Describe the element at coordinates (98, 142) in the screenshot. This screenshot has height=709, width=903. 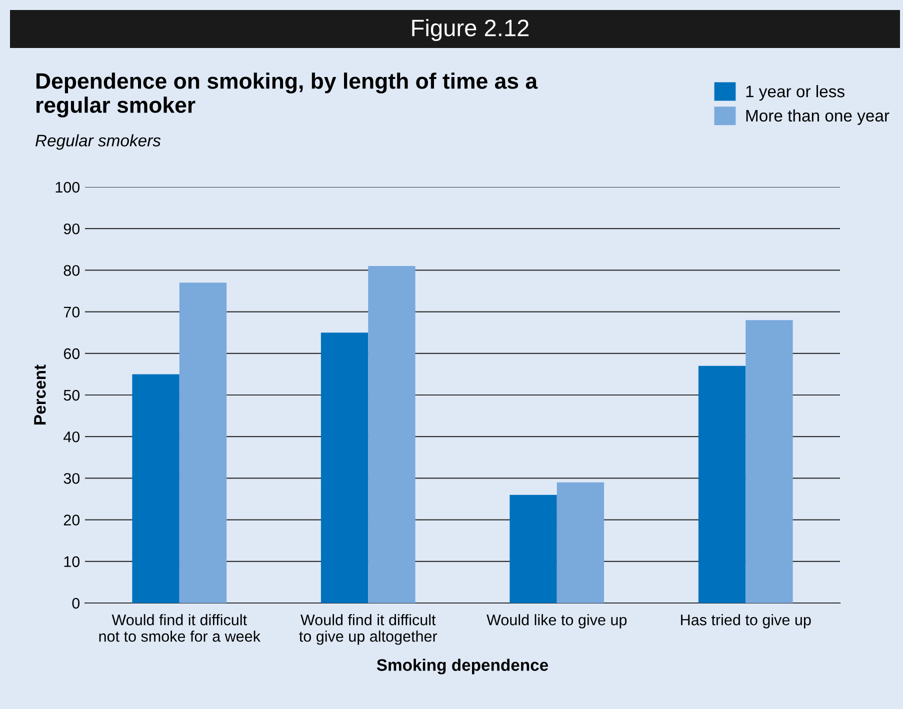
I see `chart-subtitle: Regular smokers` at that location.